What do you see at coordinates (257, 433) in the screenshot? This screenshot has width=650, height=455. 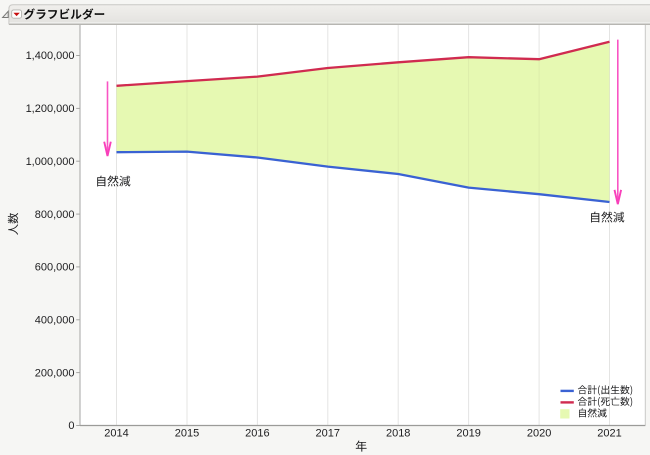 I see `svg-text: 2016` at bounding box center [257, 433].